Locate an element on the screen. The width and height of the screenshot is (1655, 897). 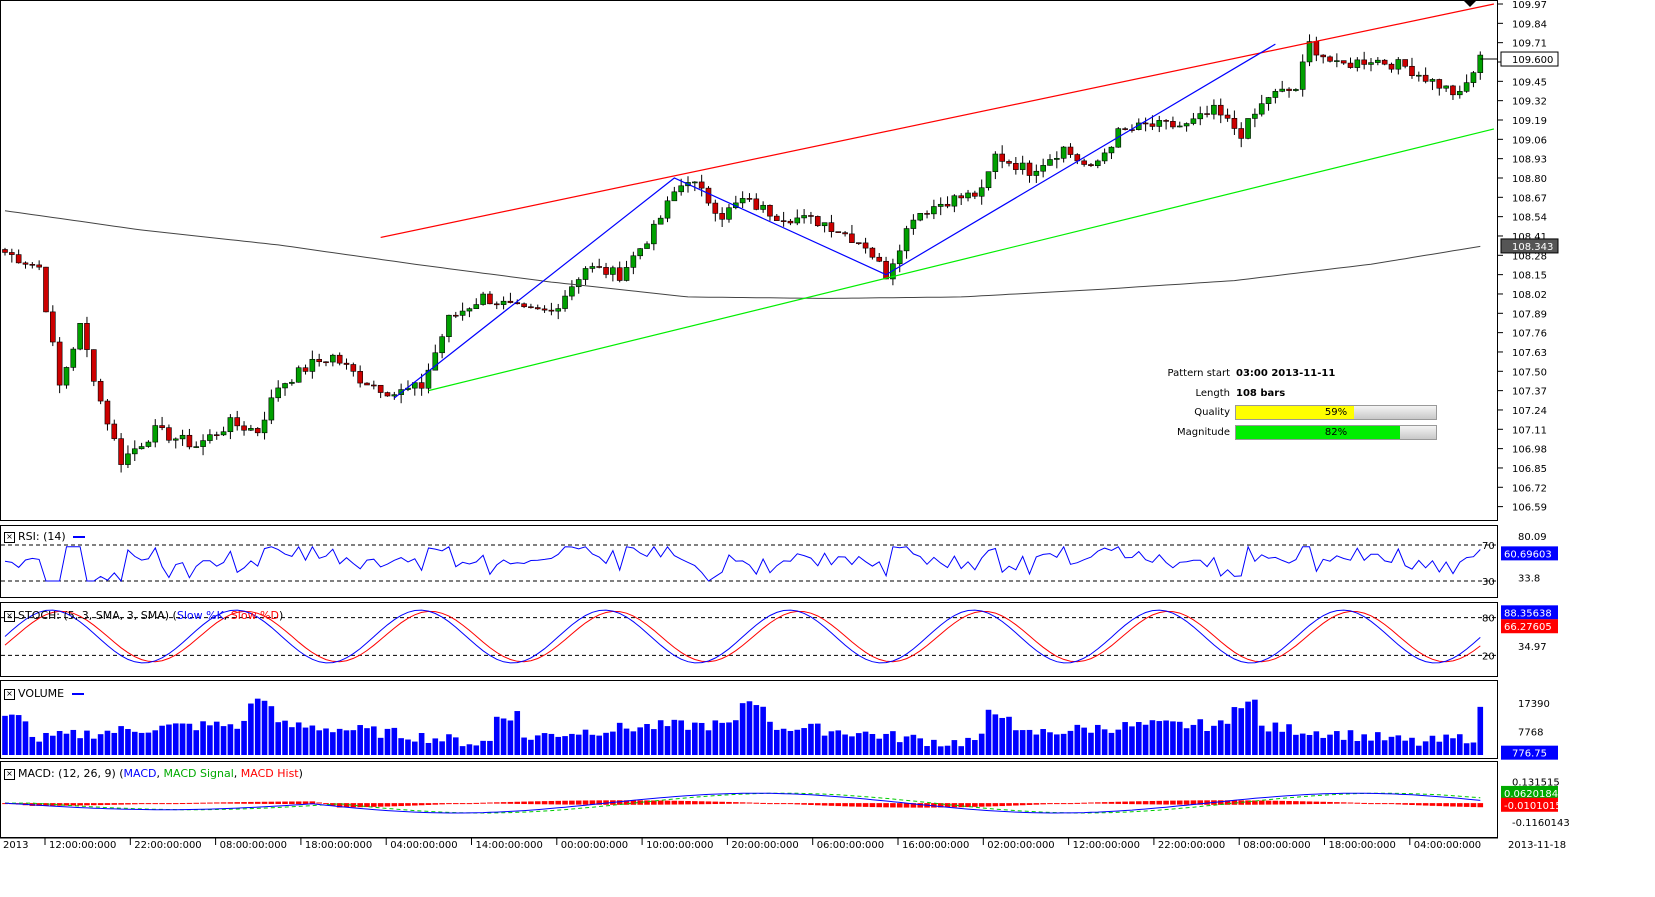
stoch-panel-frame is located at coordinates (749, 639).